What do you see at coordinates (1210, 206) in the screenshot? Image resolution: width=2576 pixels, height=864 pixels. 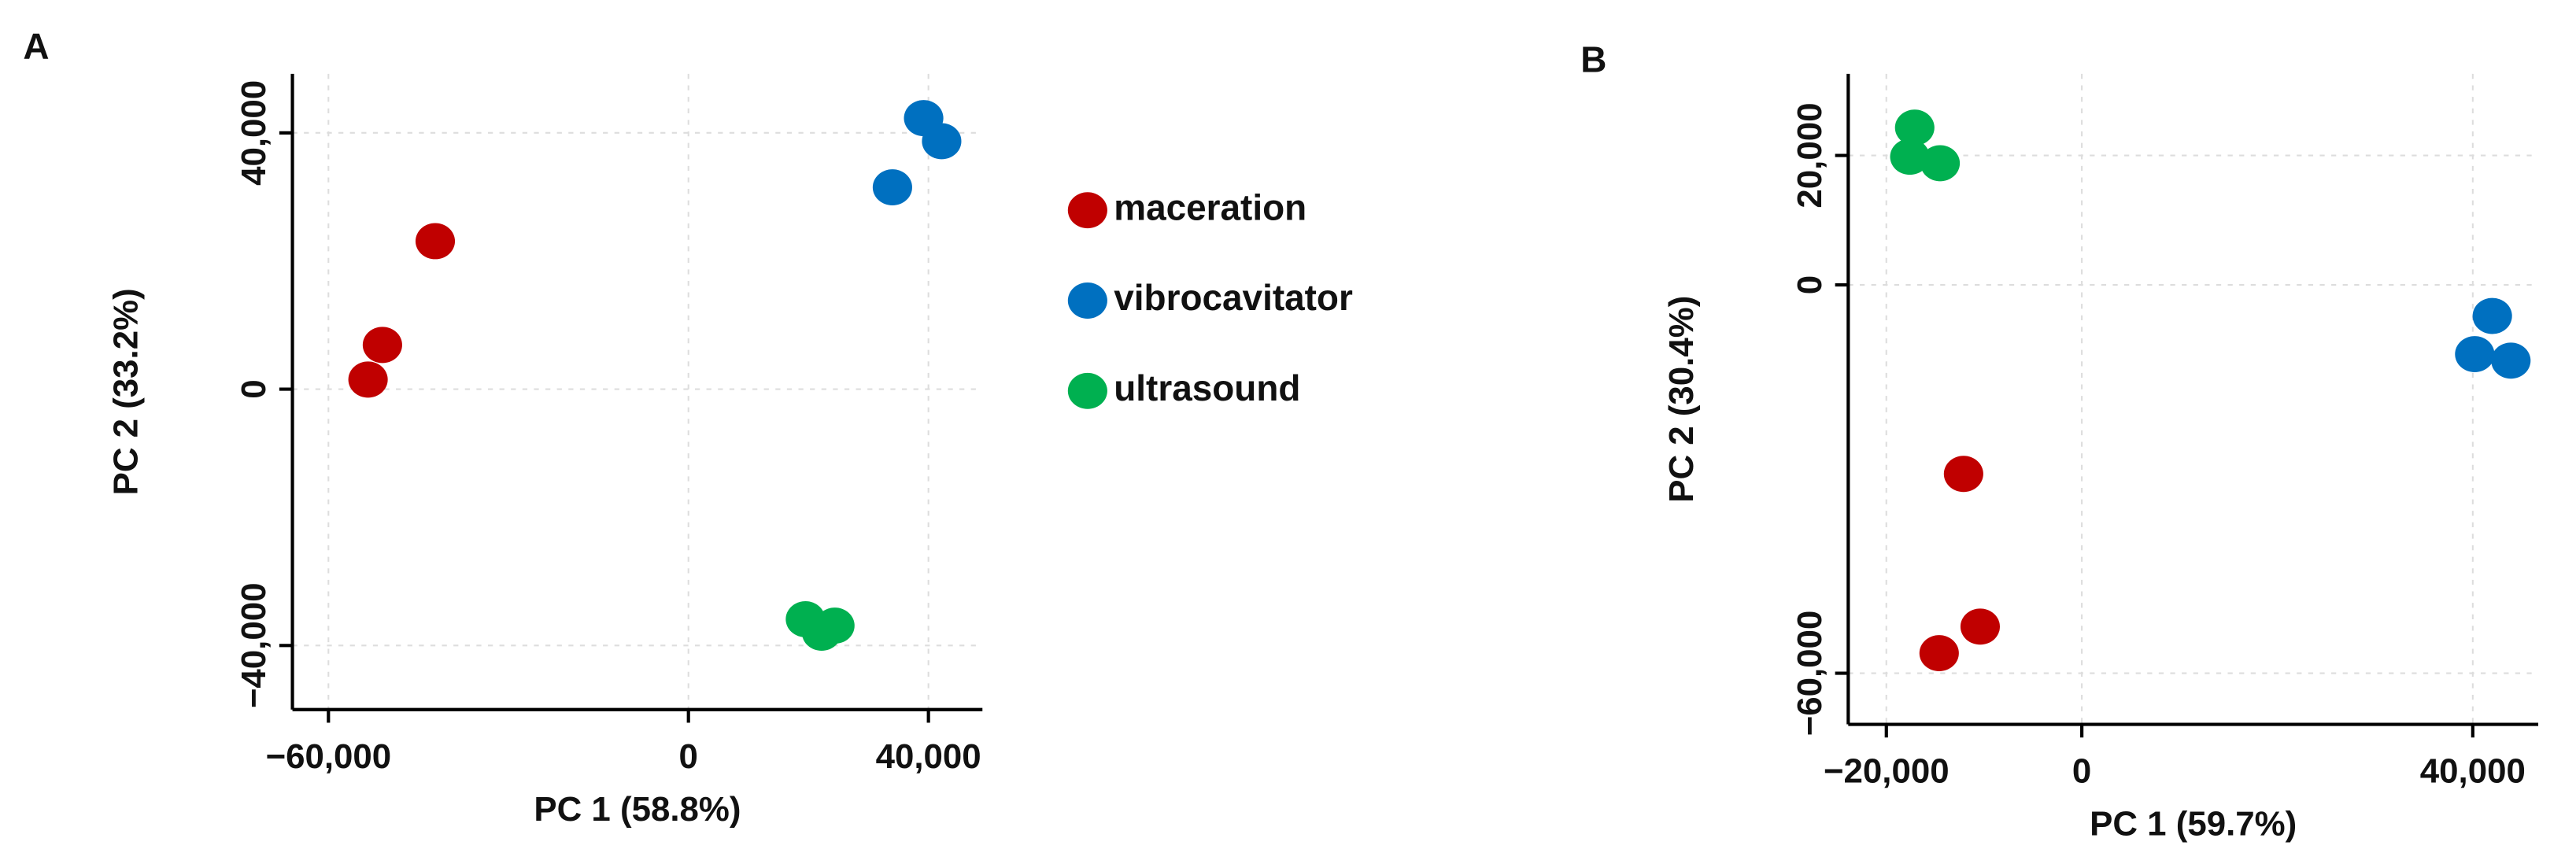 I see `legend-label: maceration` at bounding box center [1210, 206].